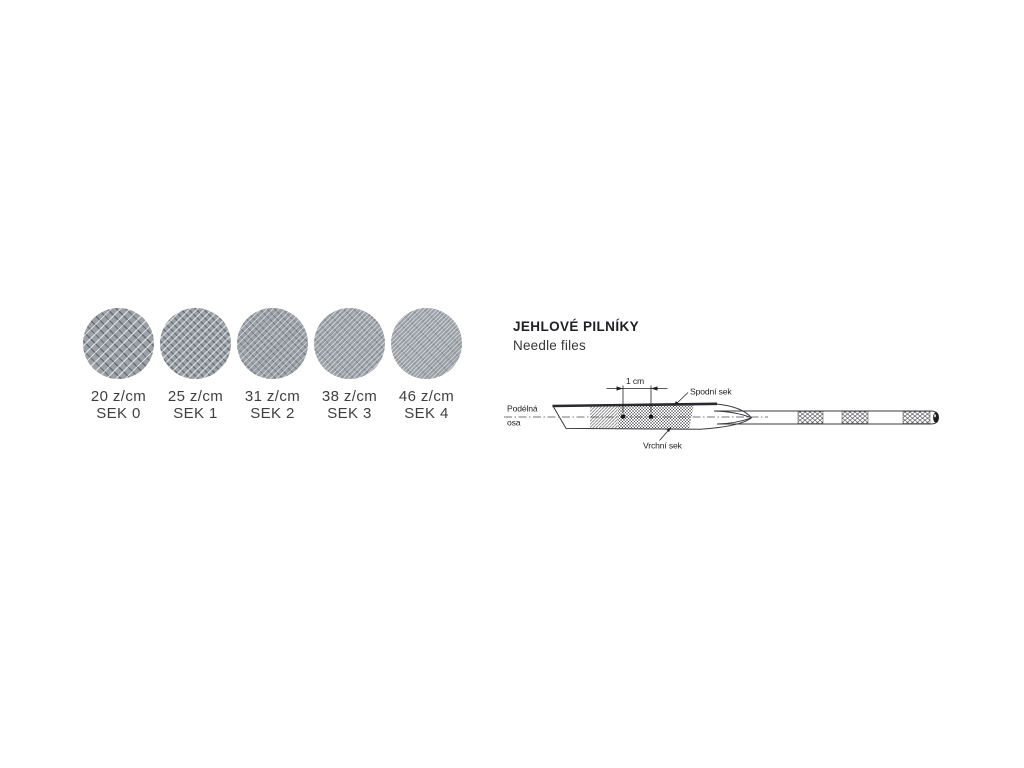 The height and width of the screenshot is (768, 1024). I want to click on axis-label-line1: Podélná, so click(522, 409).